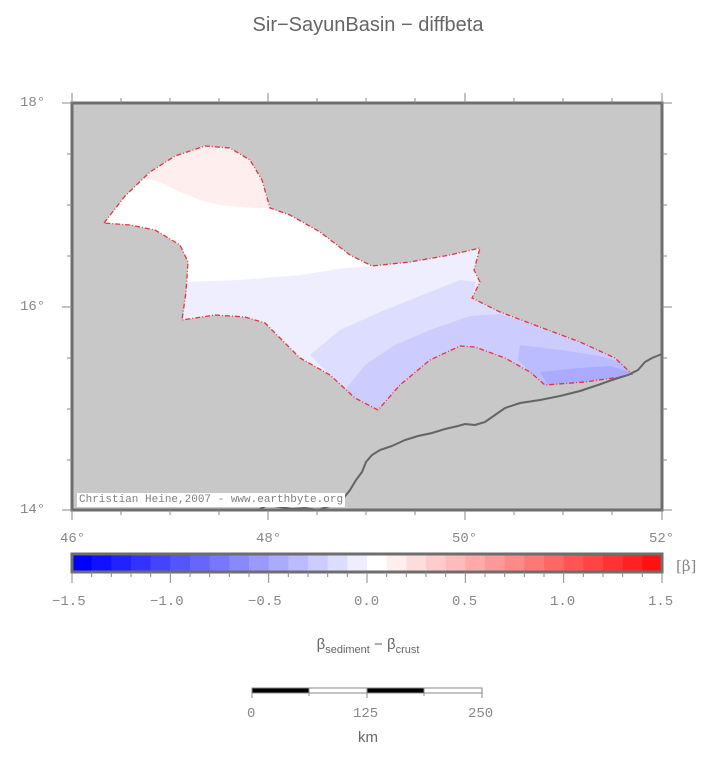  What do you see at coordinates (378, 644) in the screenshot?
I see `minus-sign: −` at bounding box center [378, 644].